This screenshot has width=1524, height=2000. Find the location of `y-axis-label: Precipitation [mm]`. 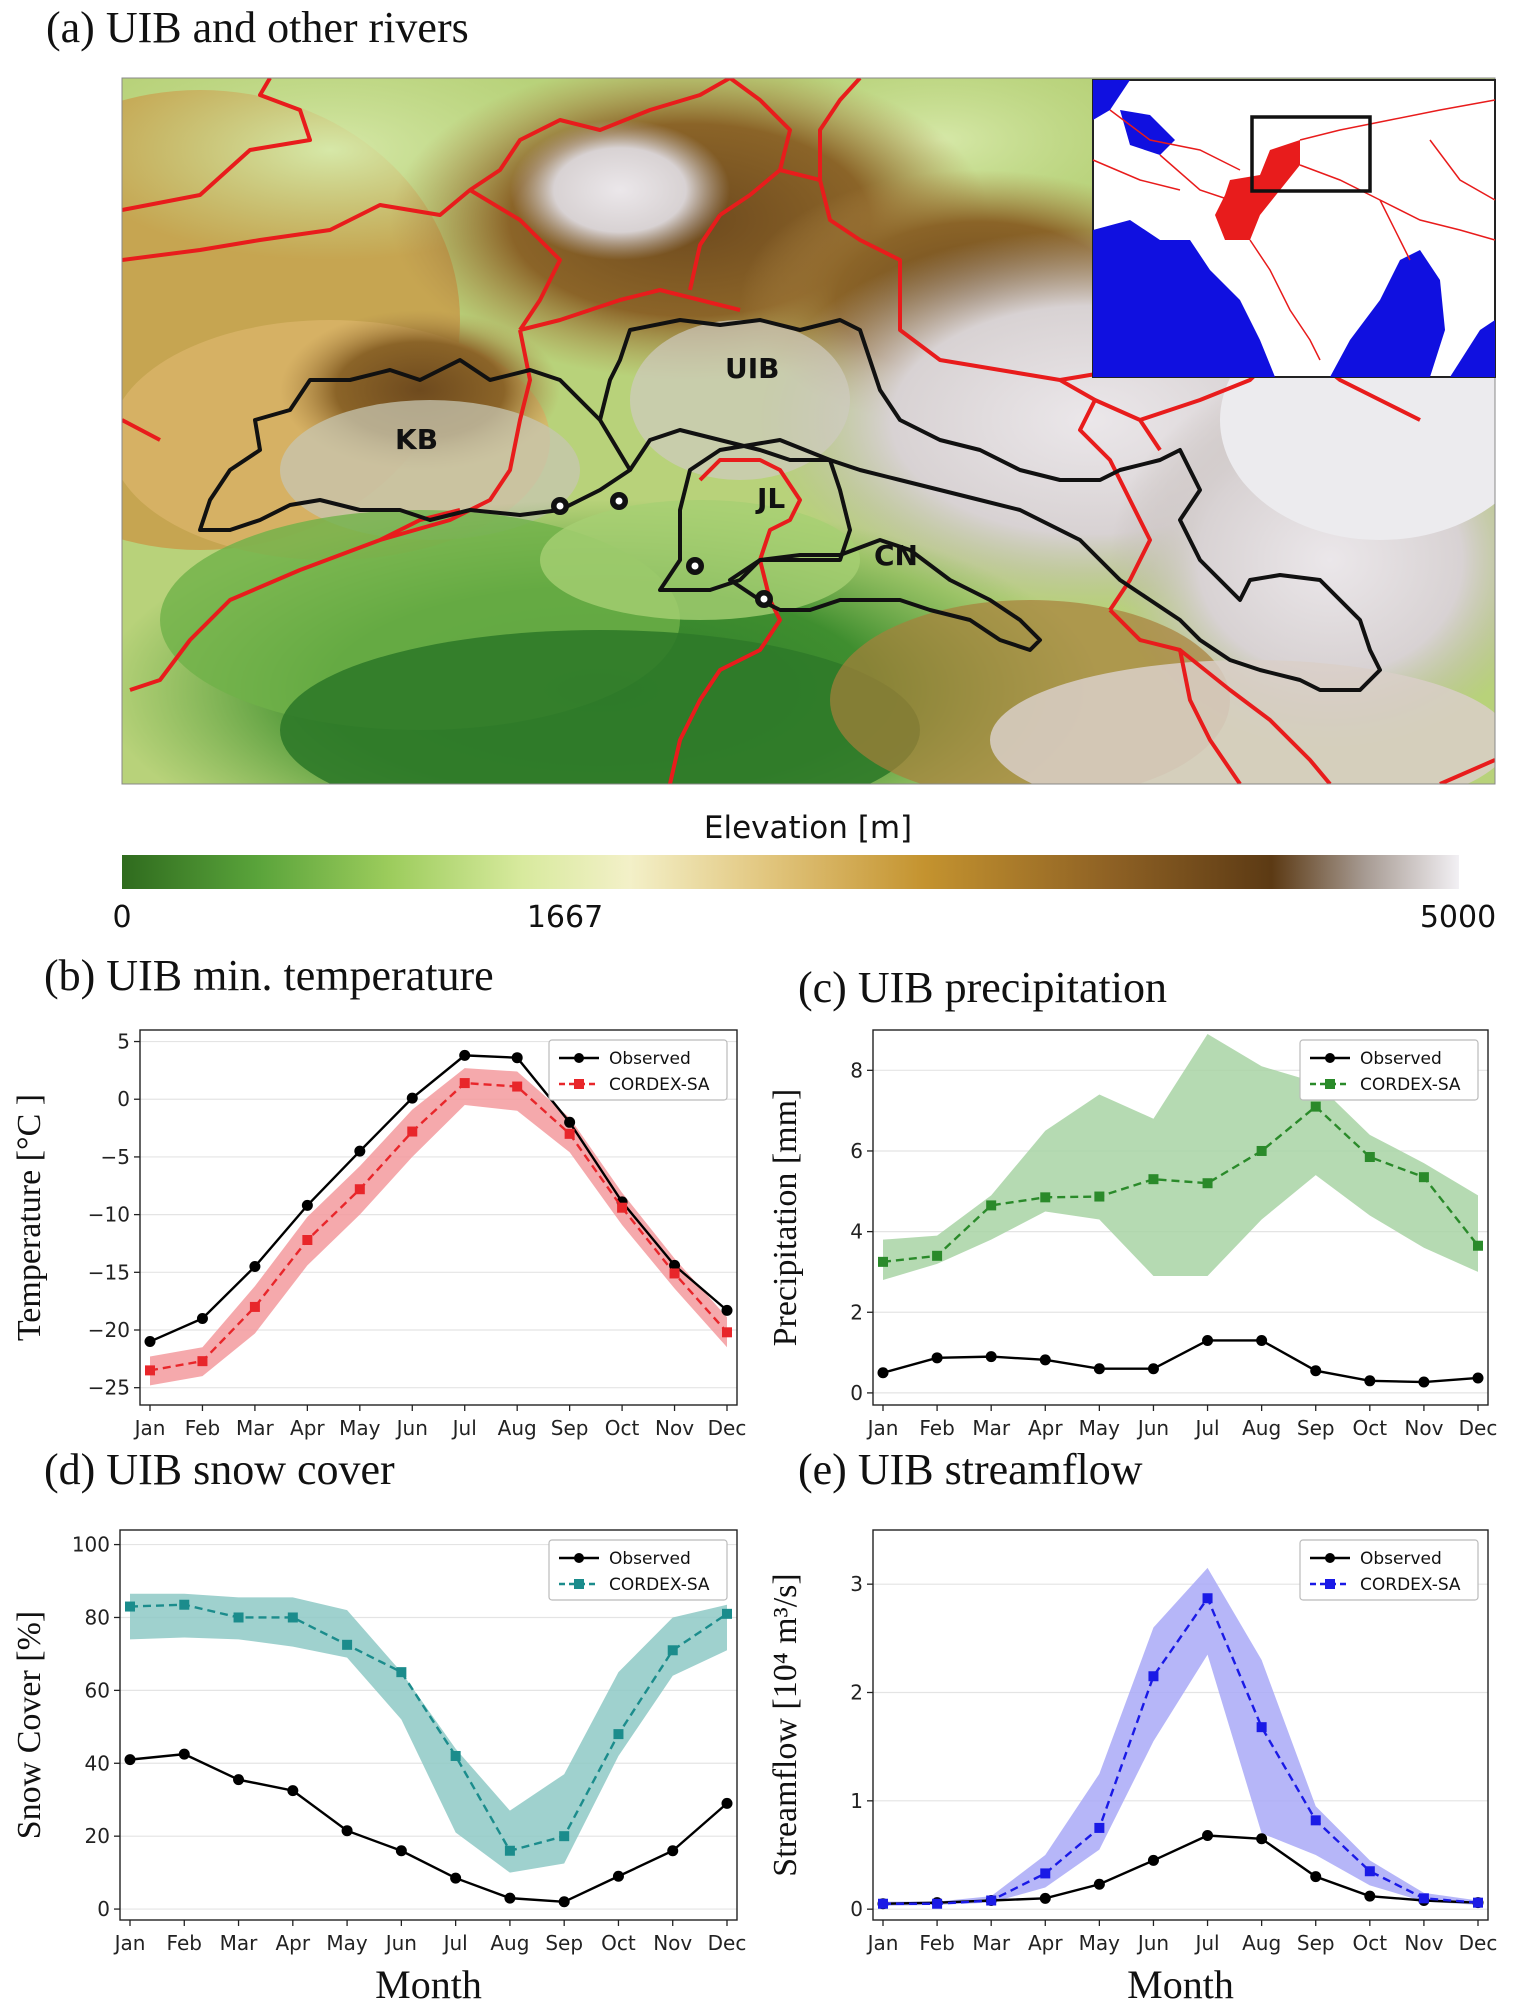

y-axis-label: Precipitation [mm] is located at coordinates (785, 1218).